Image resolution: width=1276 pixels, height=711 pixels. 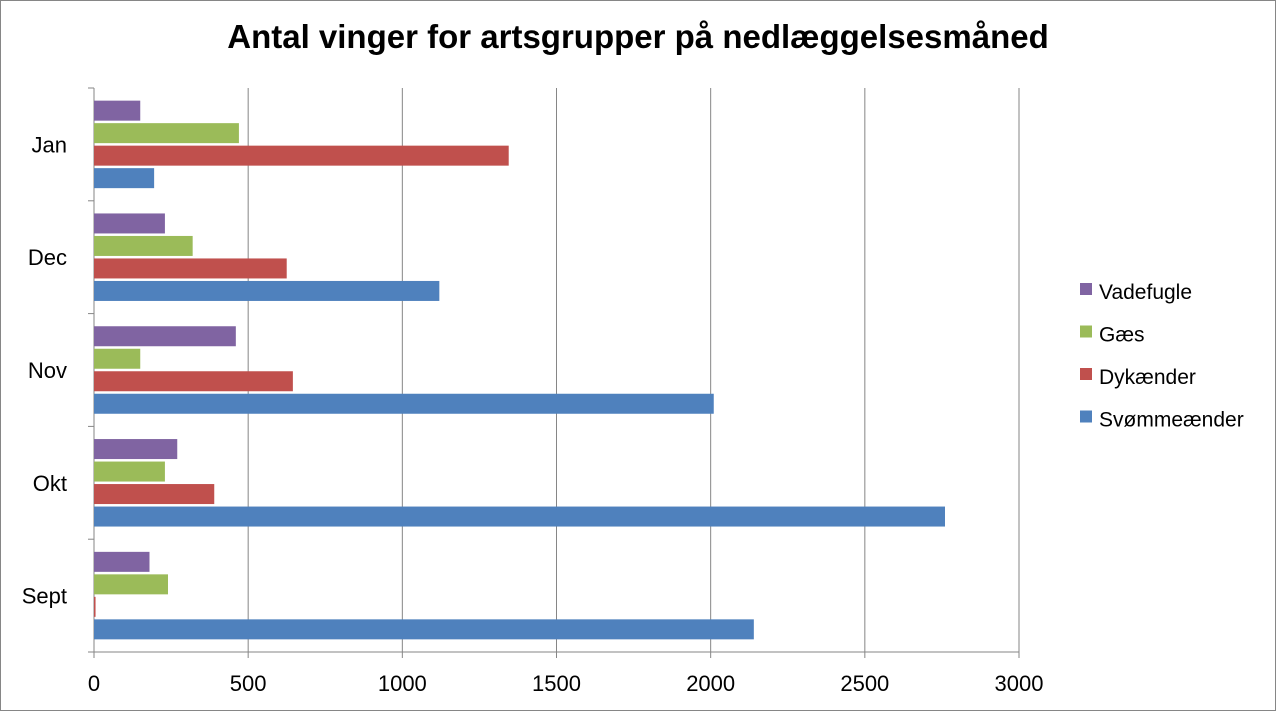 I want to click on bar-svømmeænder-okt, so click(x=519, y=516).